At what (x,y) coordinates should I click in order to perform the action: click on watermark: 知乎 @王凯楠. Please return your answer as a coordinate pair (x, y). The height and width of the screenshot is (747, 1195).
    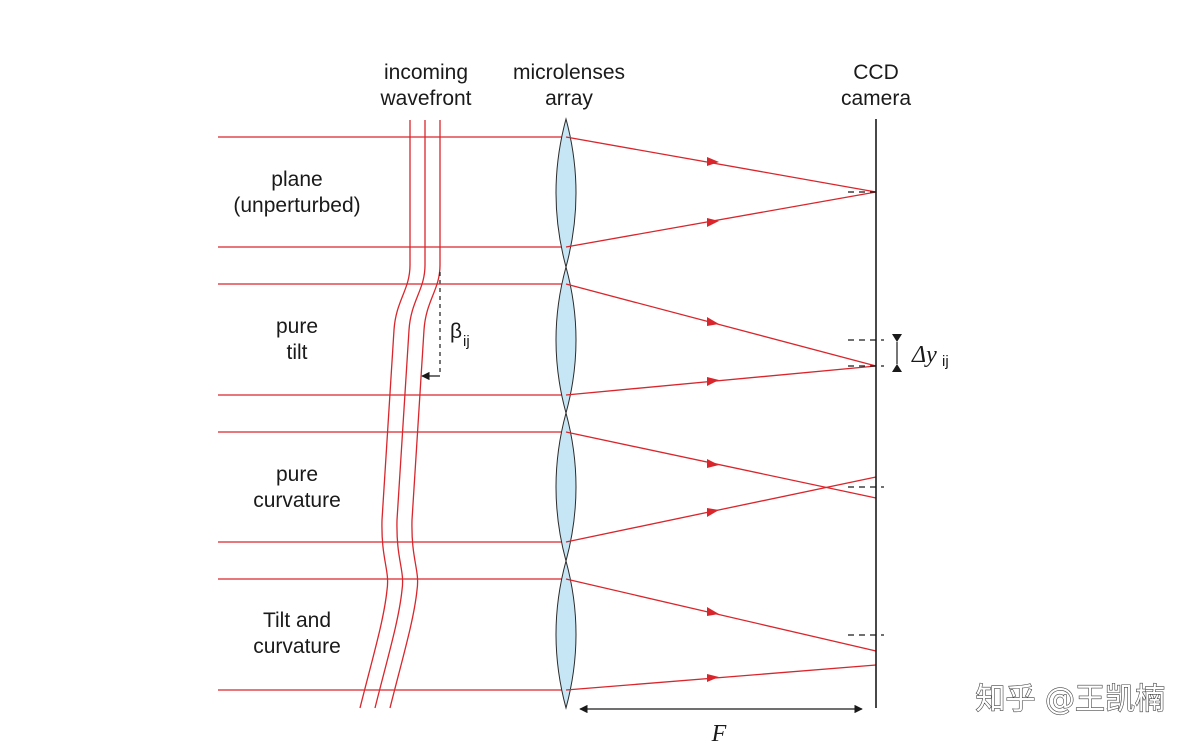
    Looking at the image, I should click on (1070, 699).